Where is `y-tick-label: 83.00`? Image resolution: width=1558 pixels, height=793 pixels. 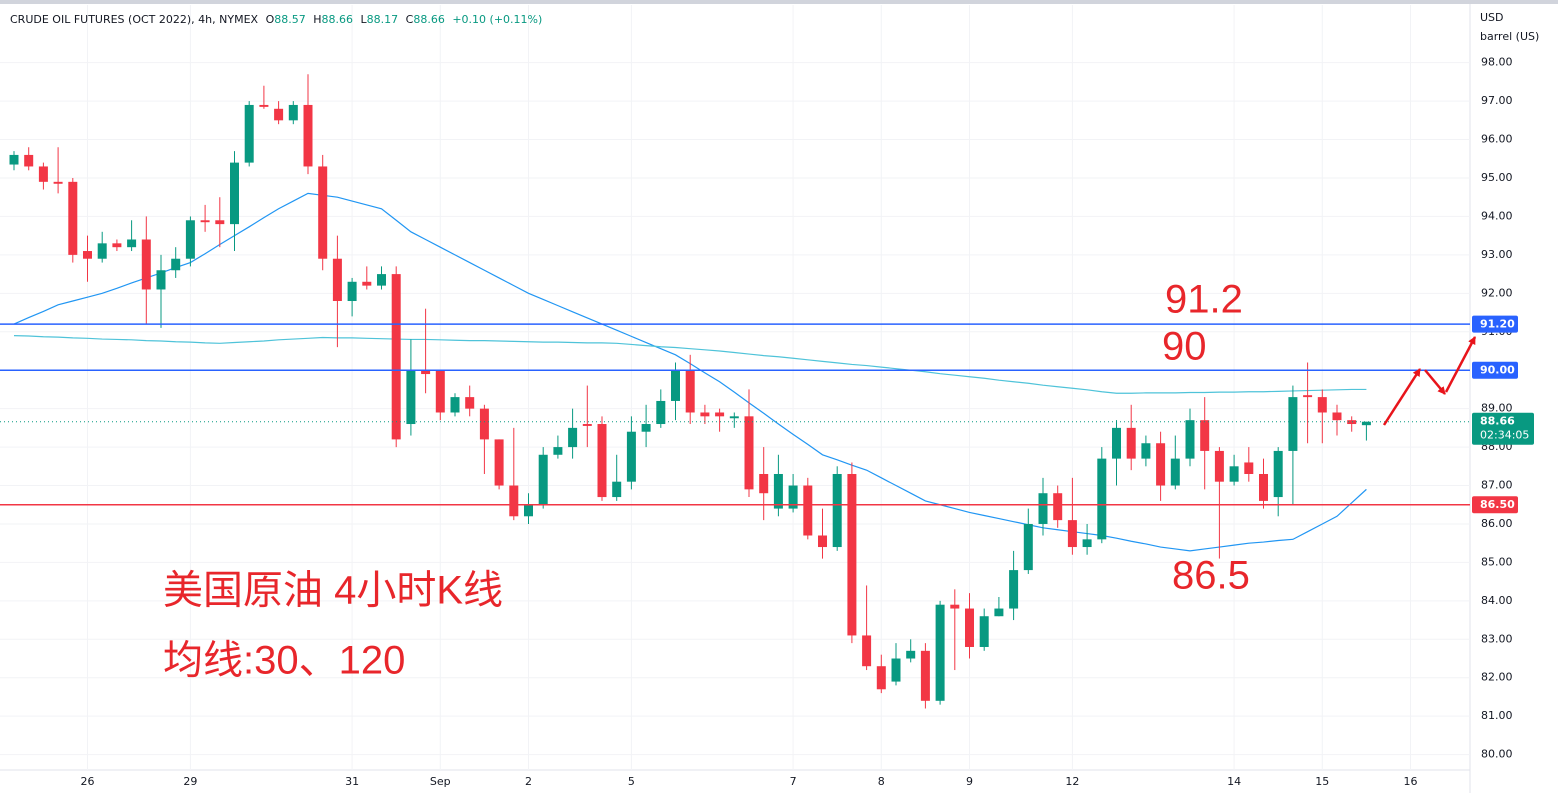
y-tick-label: 83.00 is located at coordinates (1497, 638).